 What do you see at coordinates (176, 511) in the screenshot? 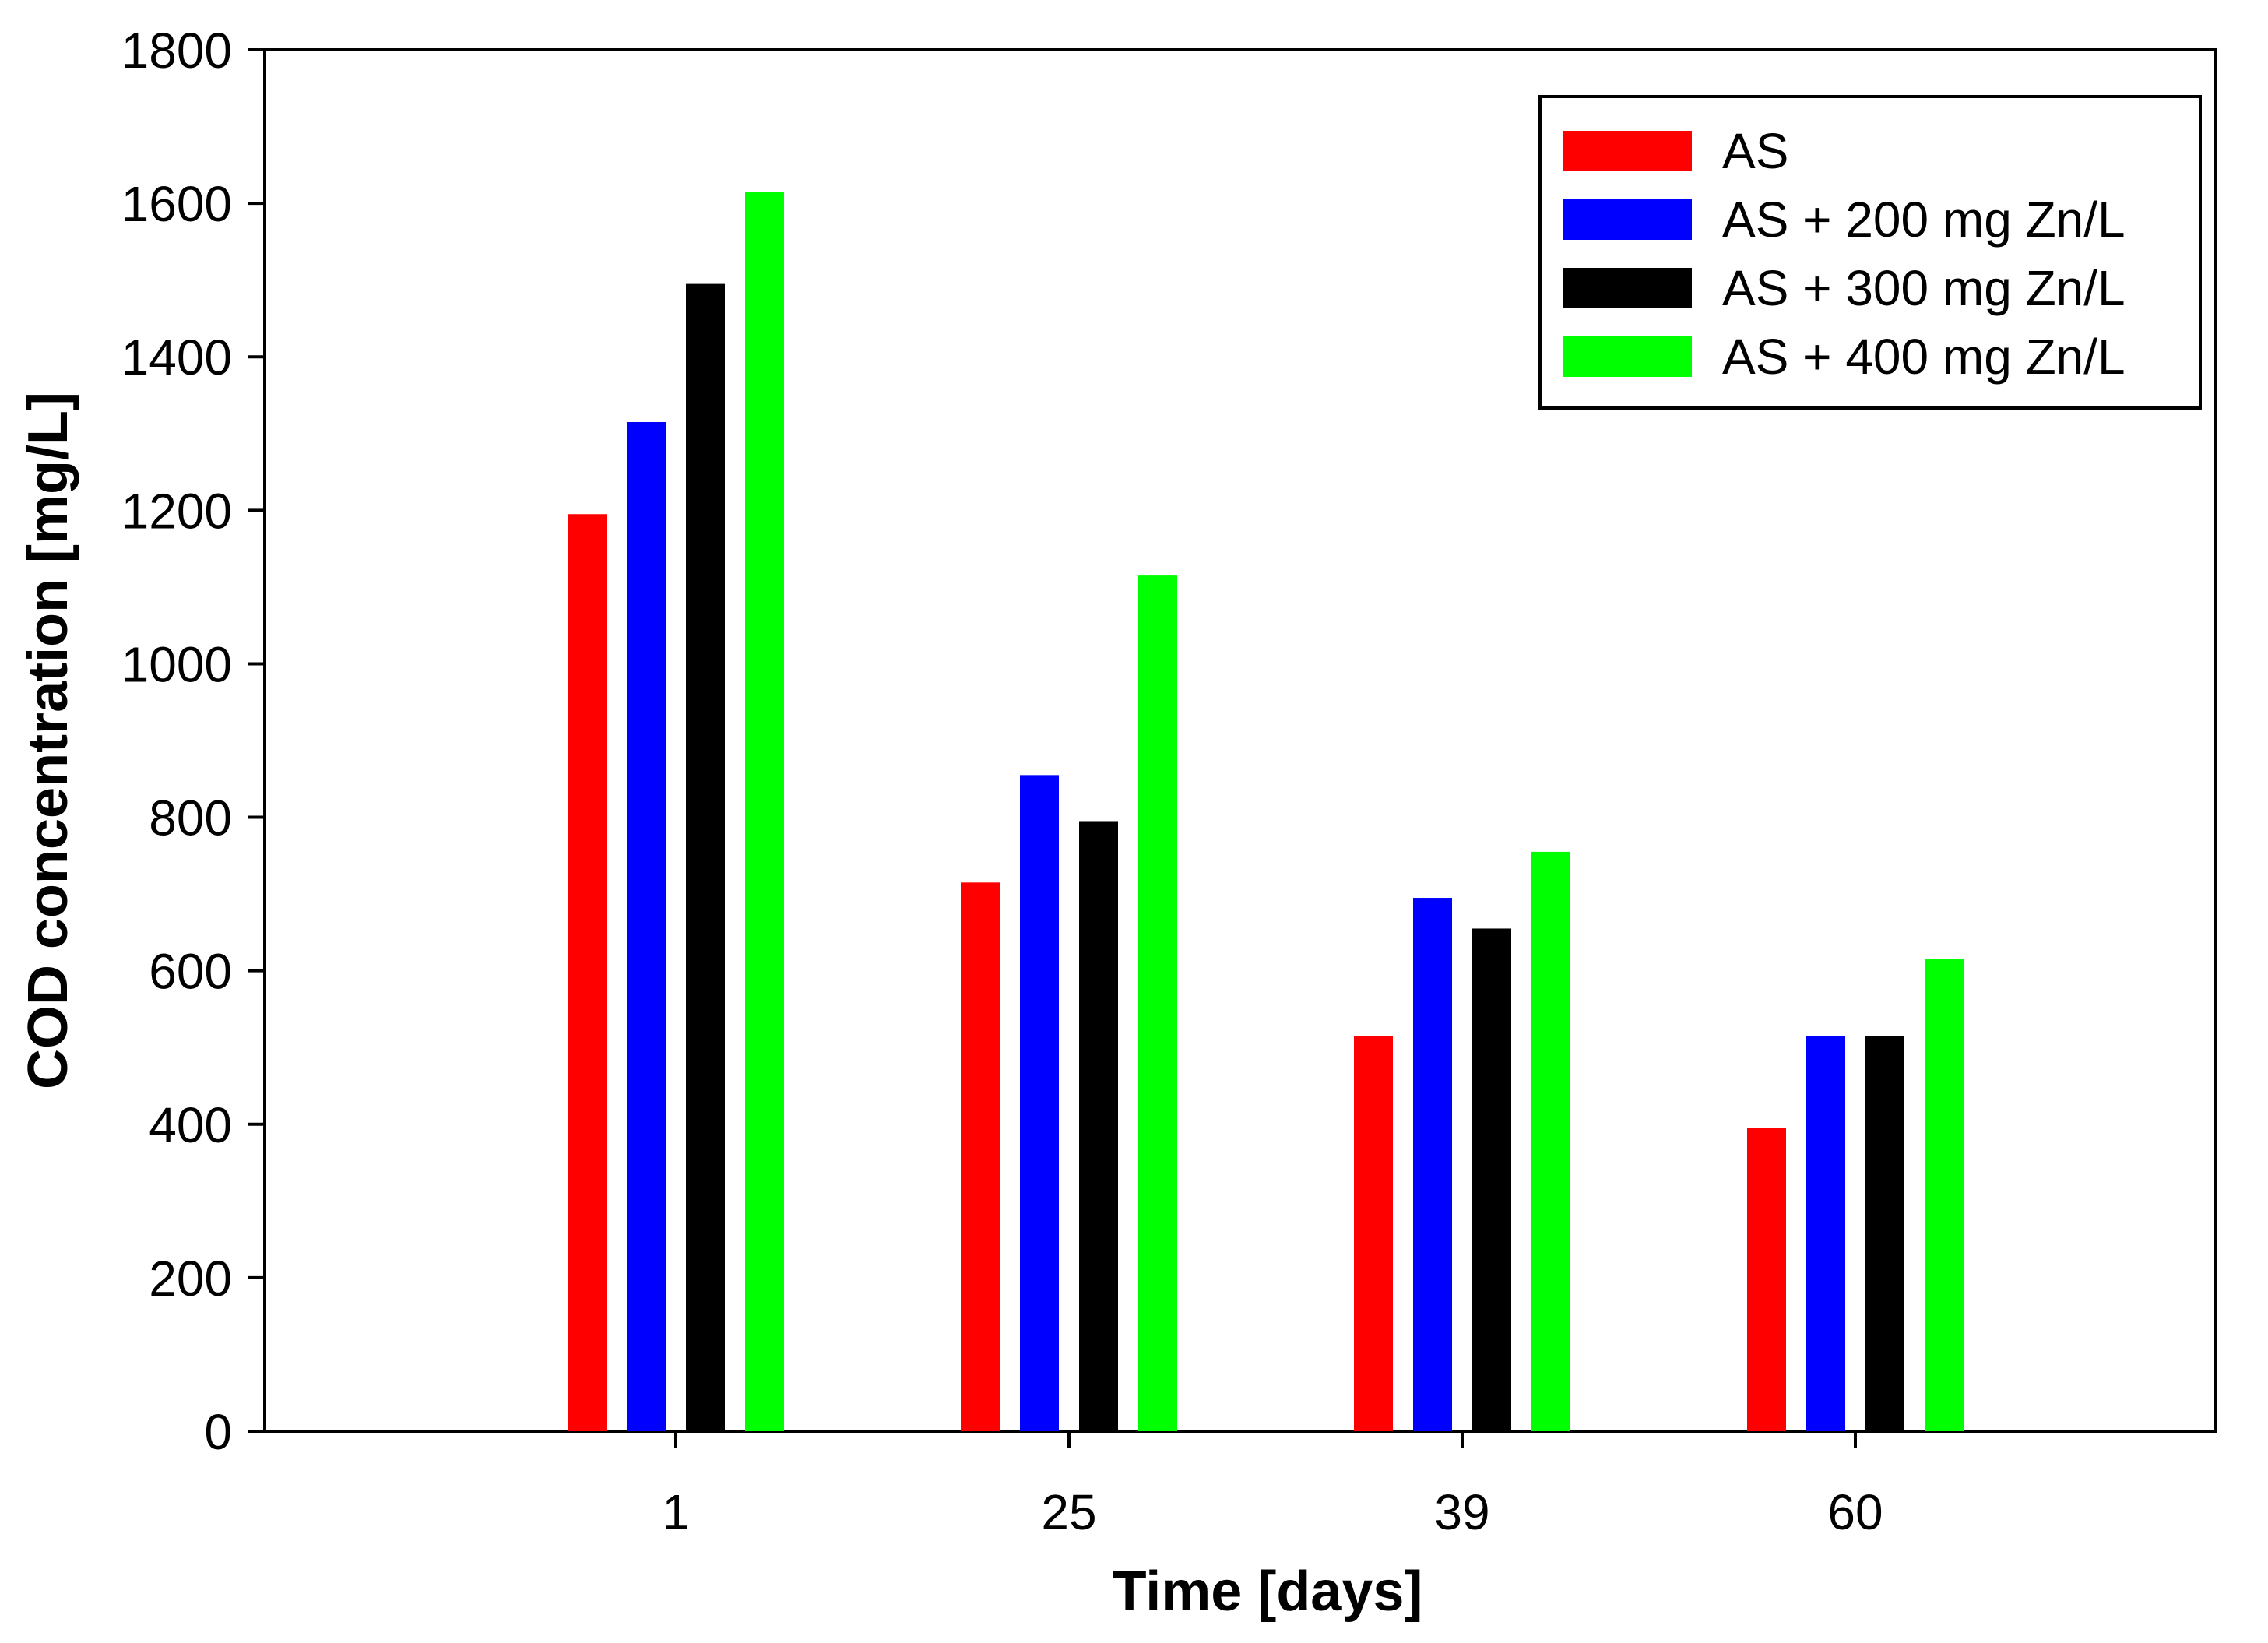
I see `y-tick-label-1200: 1200` at bounding box center [176, 511].